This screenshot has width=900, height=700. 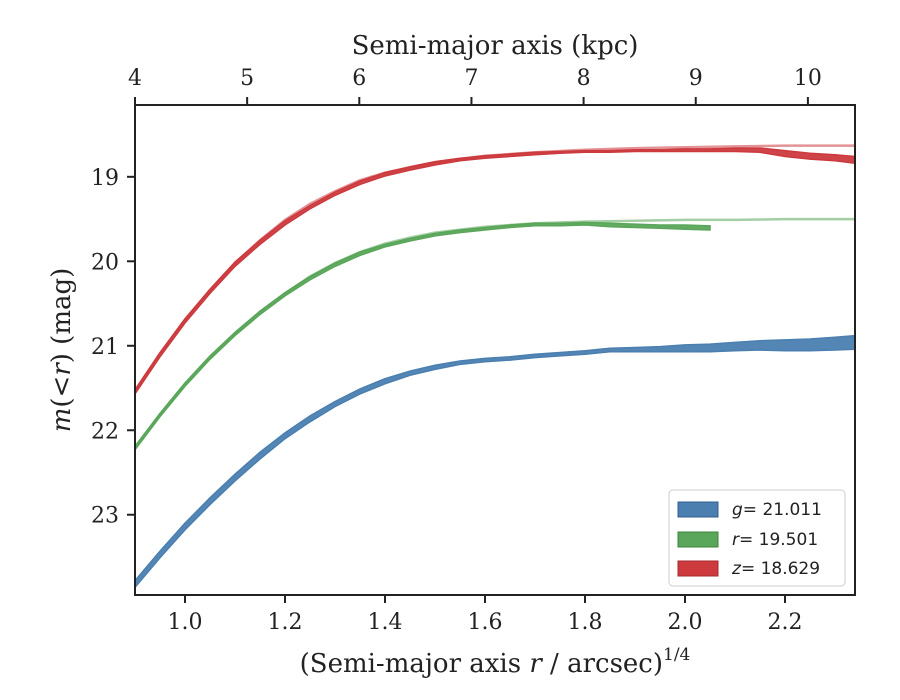 I want to click on top-tick-label: 9, so click(x=696, y=78).